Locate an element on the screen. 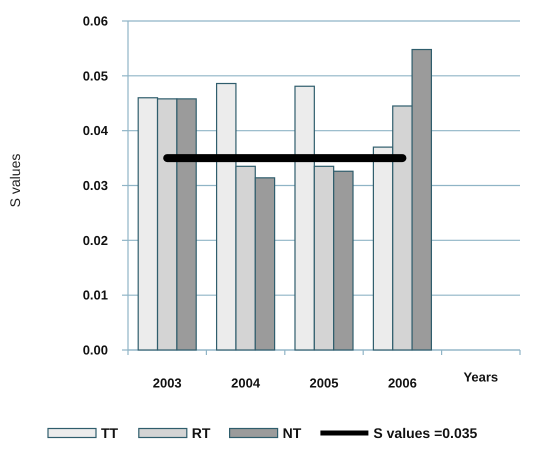 The image size is (542, 450). legend-label: S values =0.035 is located at coordinates (425, 432).